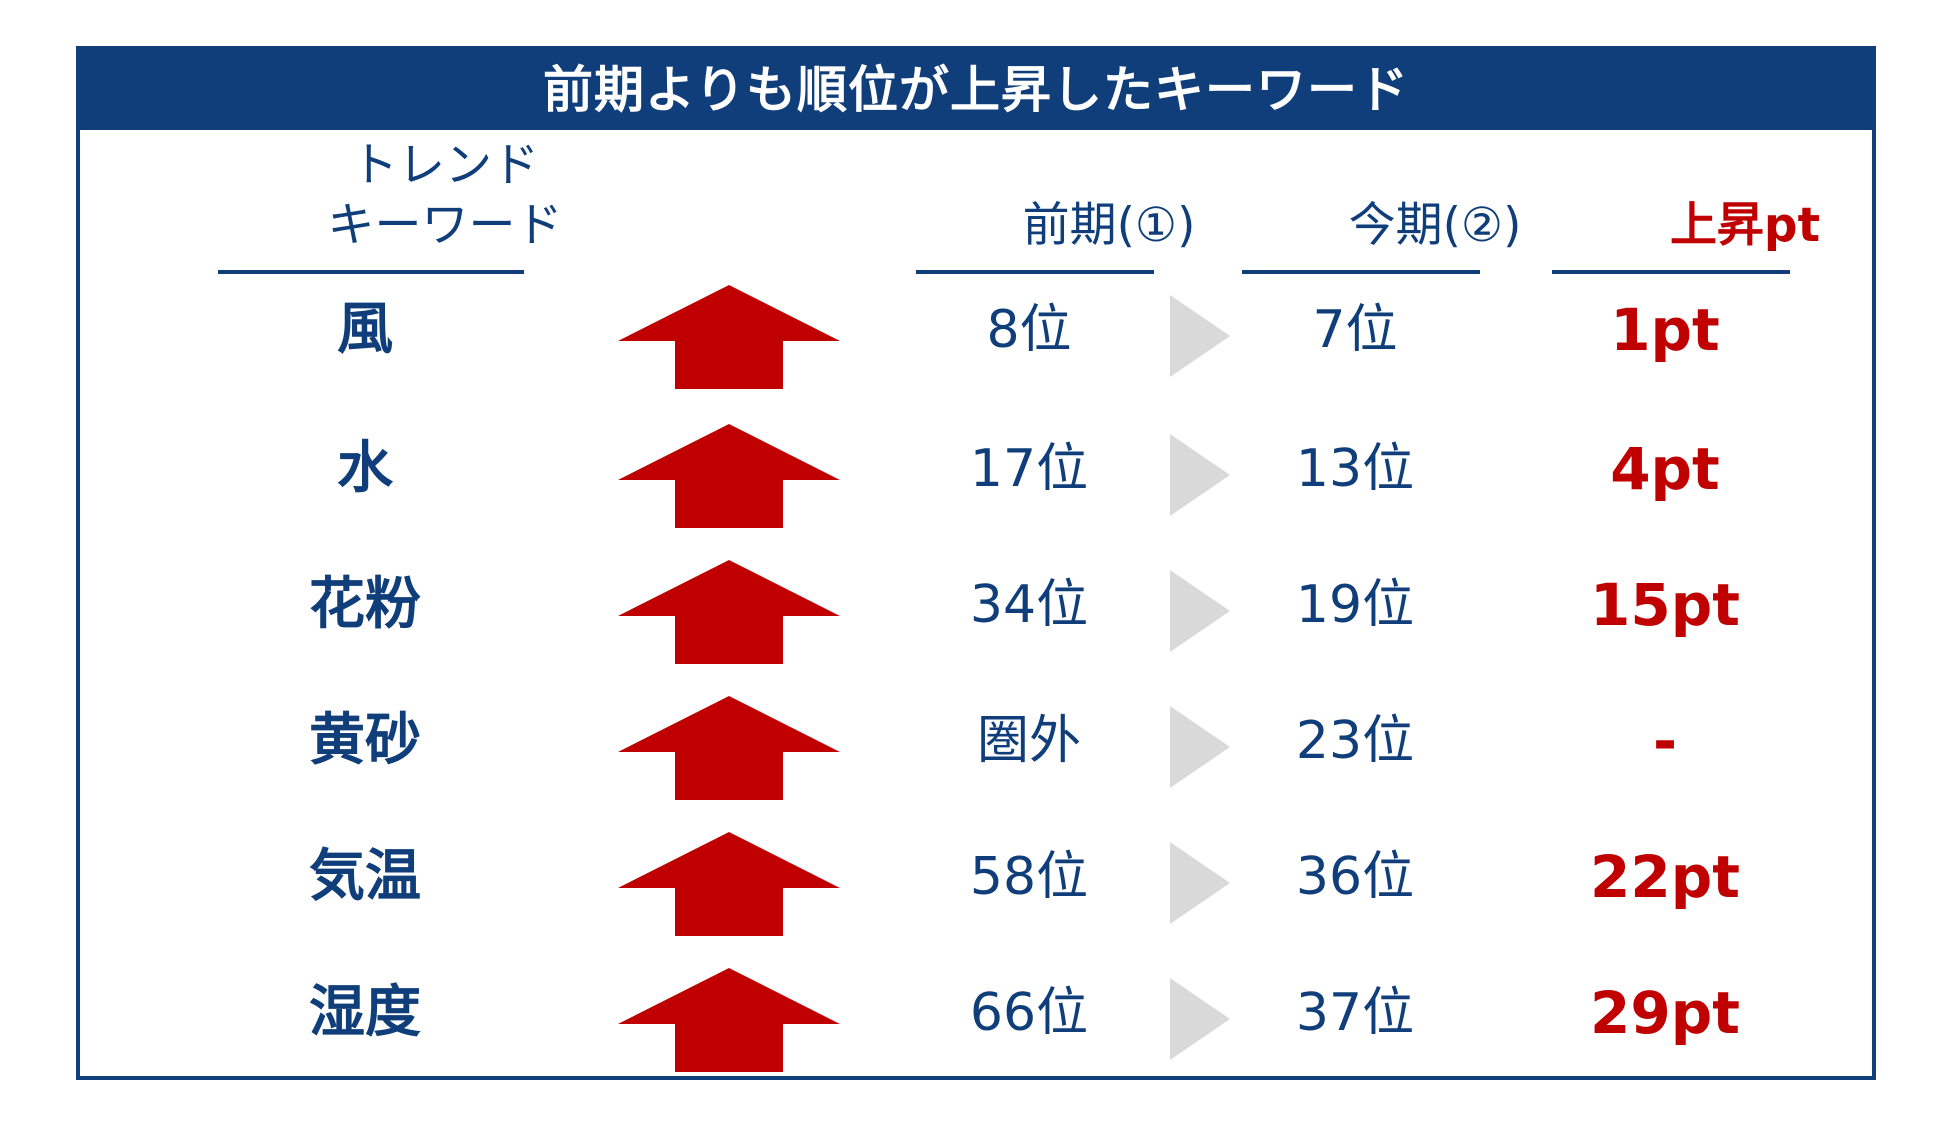 The width and height of the screenshot is (1950, 1133). What do you see at coordinates (1029, 469) in the screenshot?
I see `previous-rank-cell: 17位` at bounding box center [1029, 469].